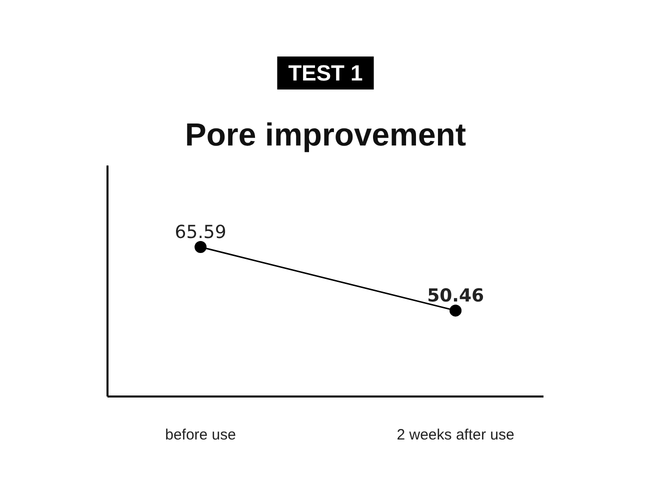 This screenshot has width=652, height=500. Describe the element at coordinates (200, 435) in the screenshot. I see `x-tick-label: before use` at that location.